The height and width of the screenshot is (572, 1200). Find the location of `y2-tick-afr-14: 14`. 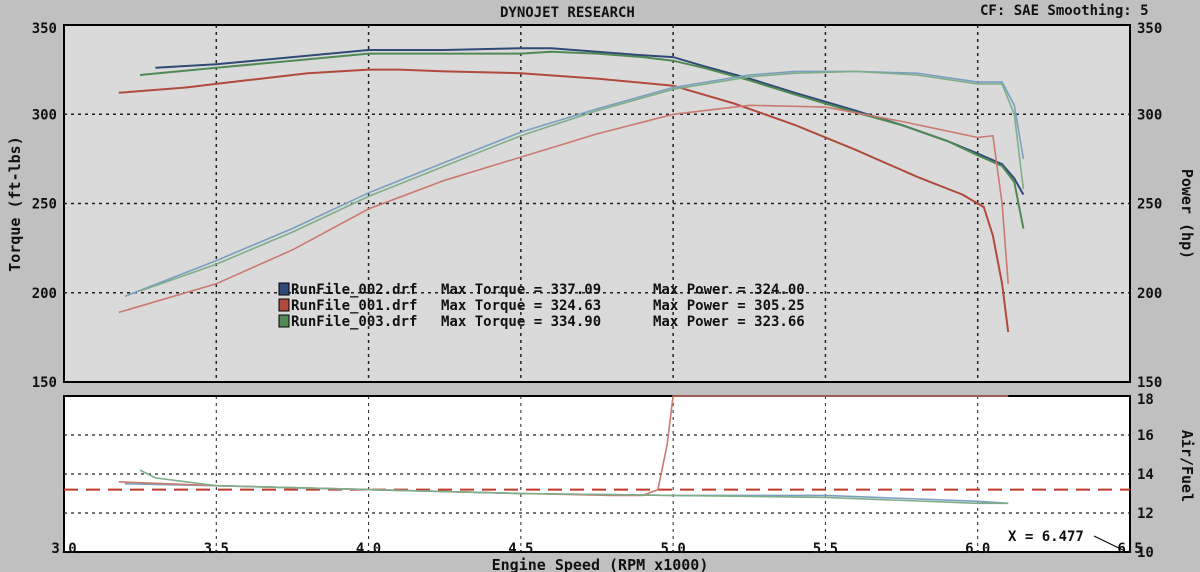

y2-tick-afr-14: 14 is located at coordinates (1145, 475).